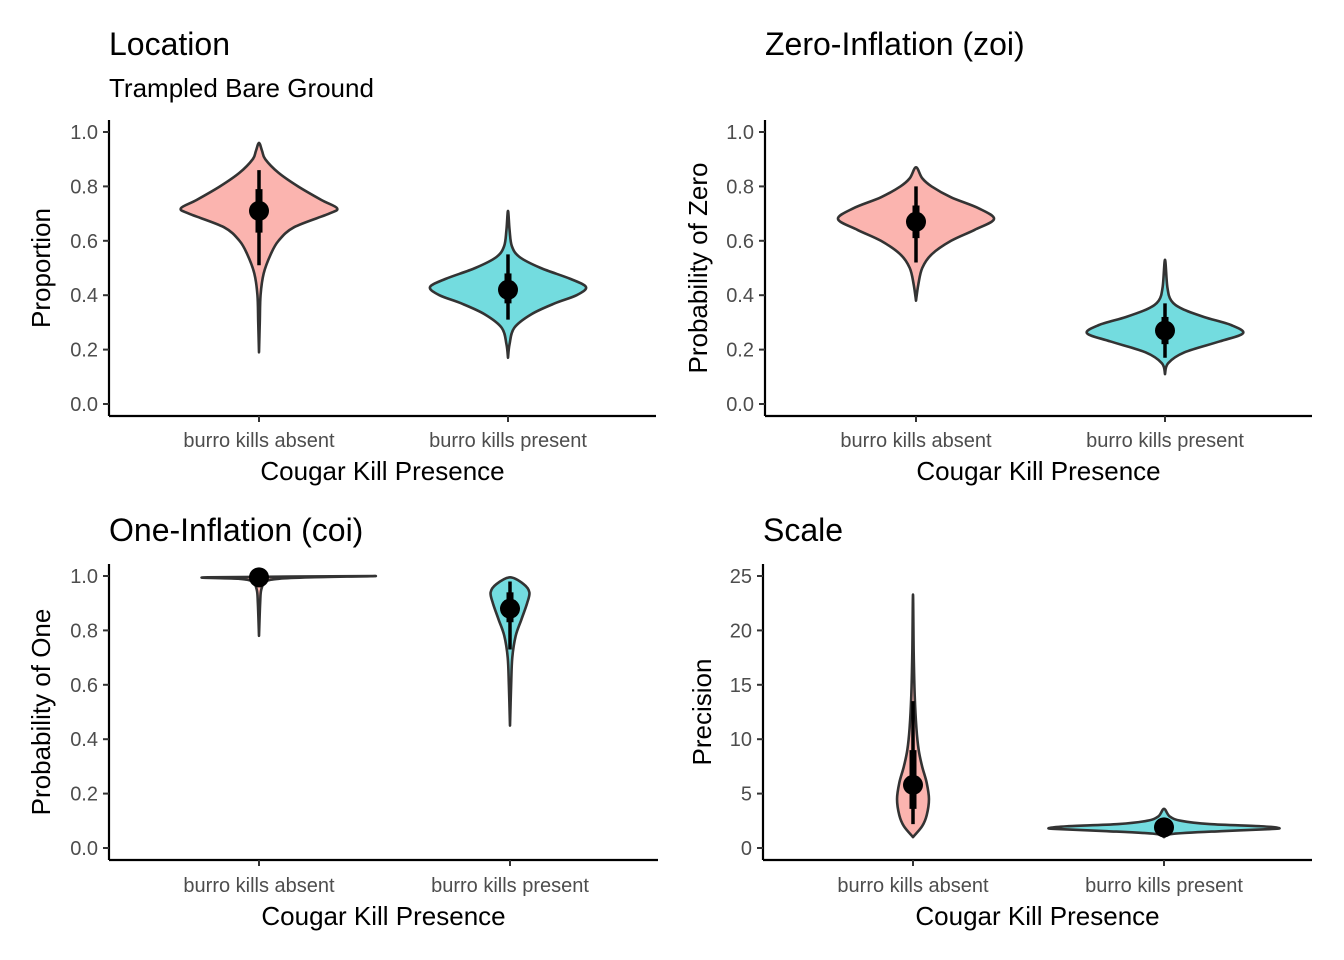 The height and width of the screenshot is (960, 1344). What do you see at coordinates (41, 712) in the screenshot?
I see `y-axis-title: Probability of One` at bounding box center [41, 712].